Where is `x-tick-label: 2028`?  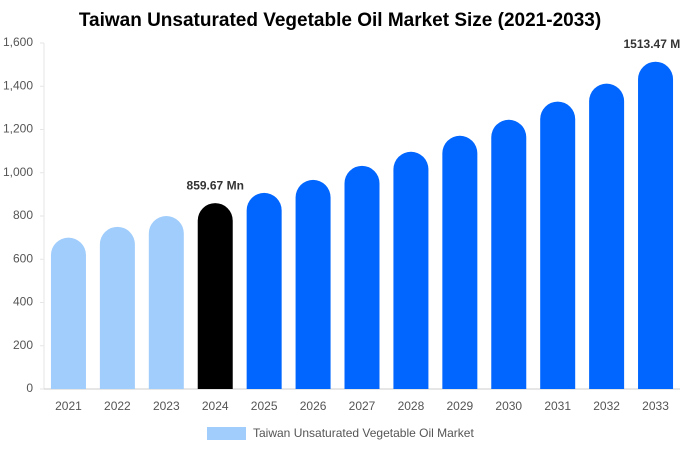 x-tick-label: 2028 is located at coordinates (411, 406).